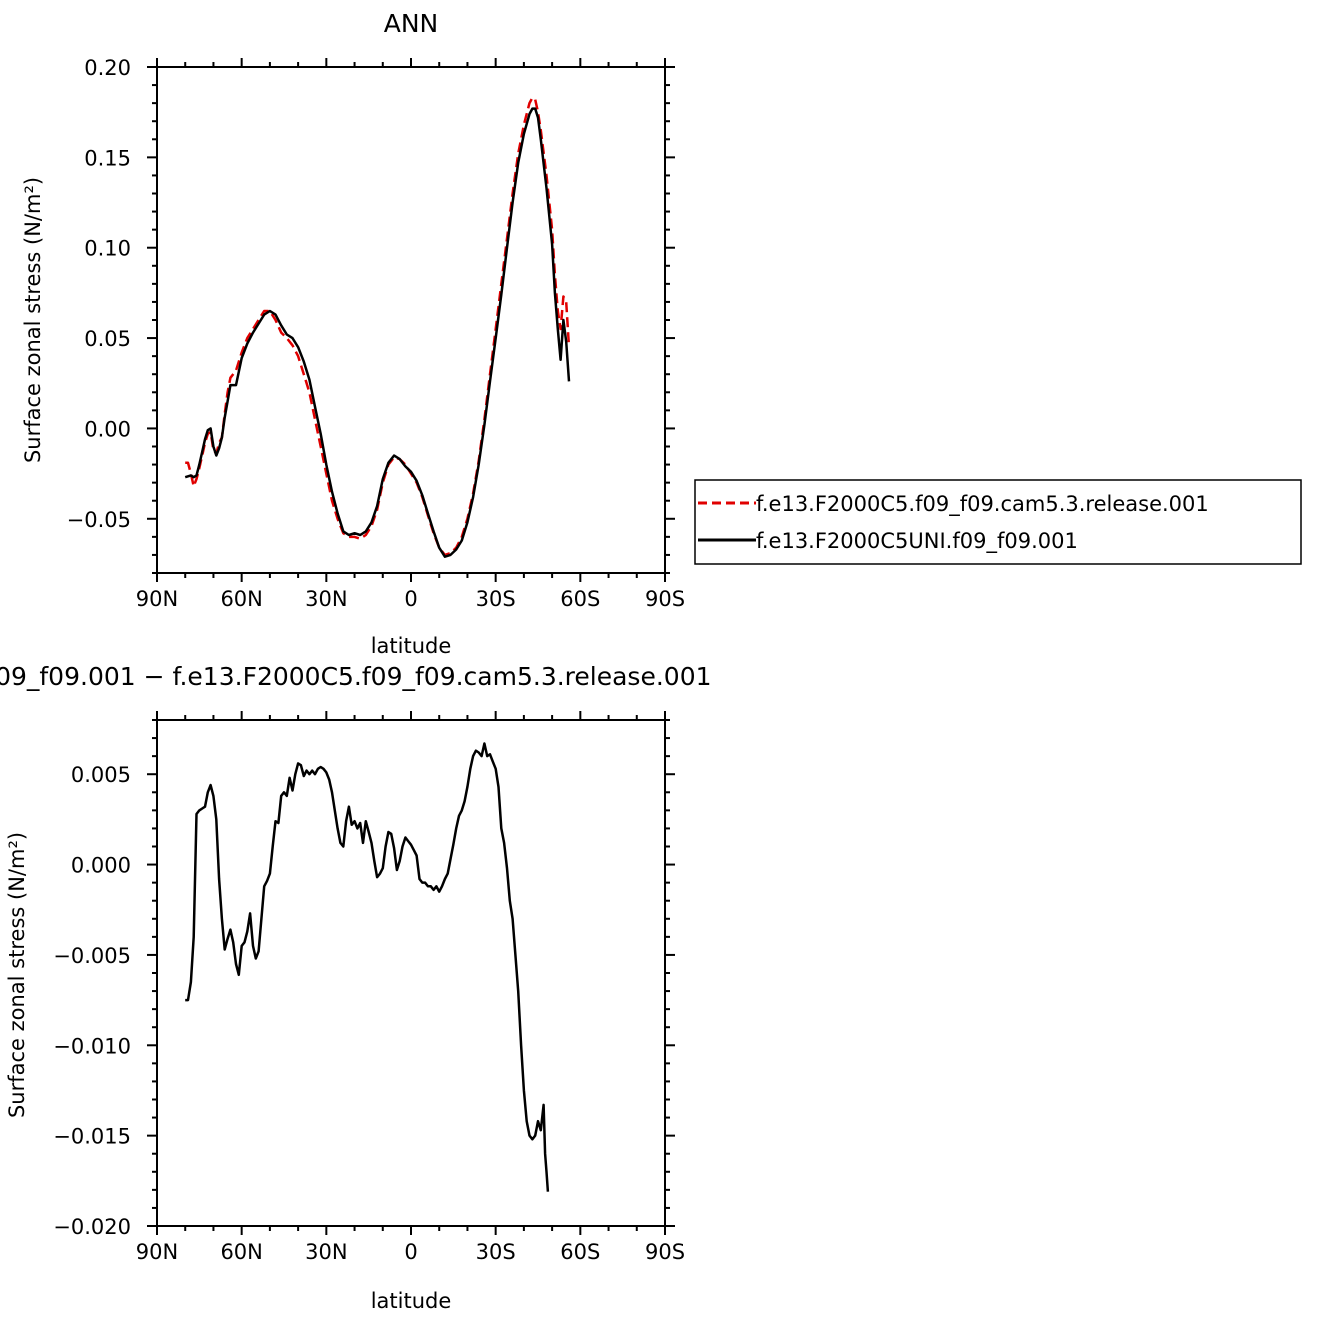  I want to click on bottom-y-tick-label: −0.010, so click(92, 1046).